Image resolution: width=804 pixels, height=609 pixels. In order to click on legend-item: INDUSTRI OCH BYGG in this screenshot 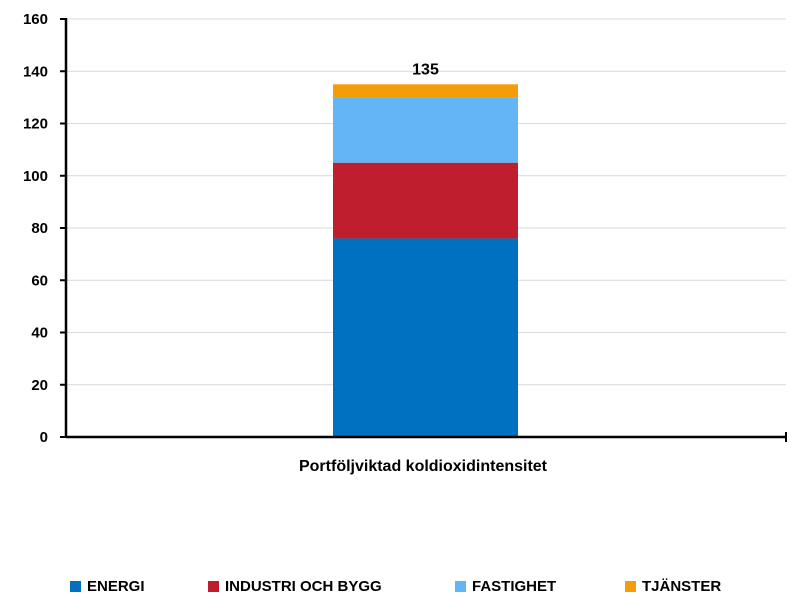, I will do `click(295, 586)`.